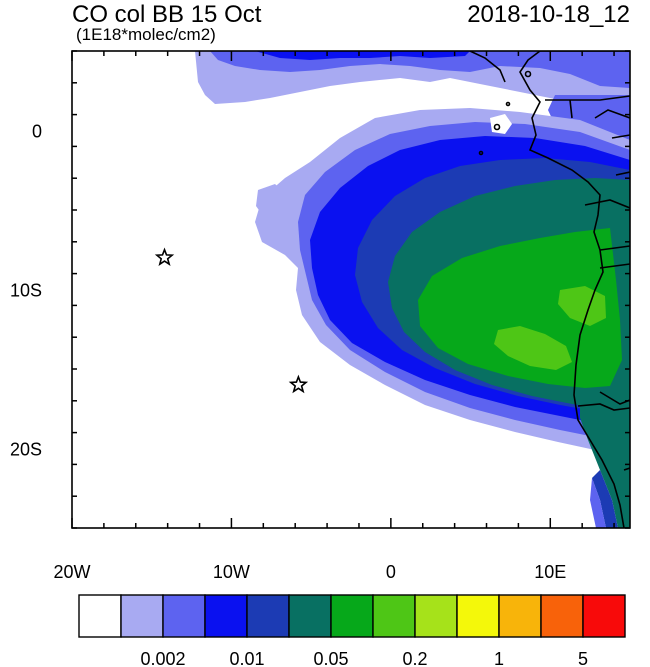  What do you see at coordinates (26, 291) in the screenshot?
I see `y-tick-label: 10S` at bounding box center [26, 291].